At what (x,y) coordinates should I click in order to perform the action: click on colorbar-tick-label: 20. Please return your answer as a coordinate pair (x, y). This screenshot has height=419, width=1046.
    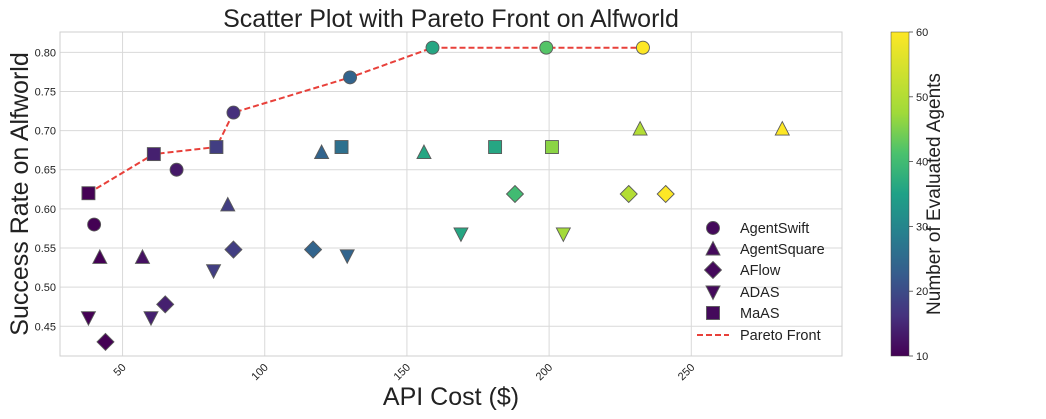
    Looking at the image, I should click on (922, 292).